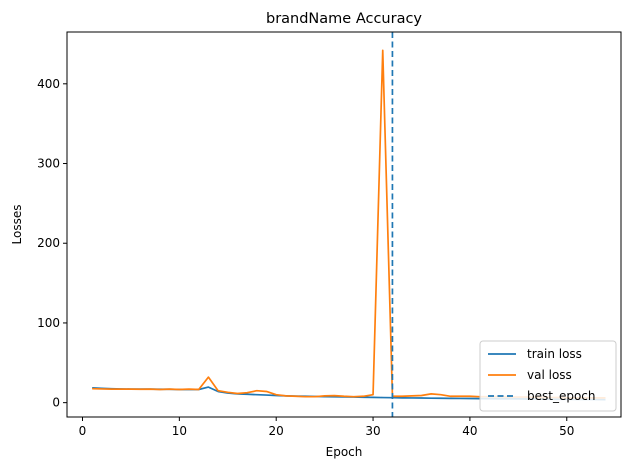 This screenshot has height=470, width=630. Describe the element at coordinates (326, 427) in the screenshot. I see `x-axis: 0 10 20 30 40 50` at that location.